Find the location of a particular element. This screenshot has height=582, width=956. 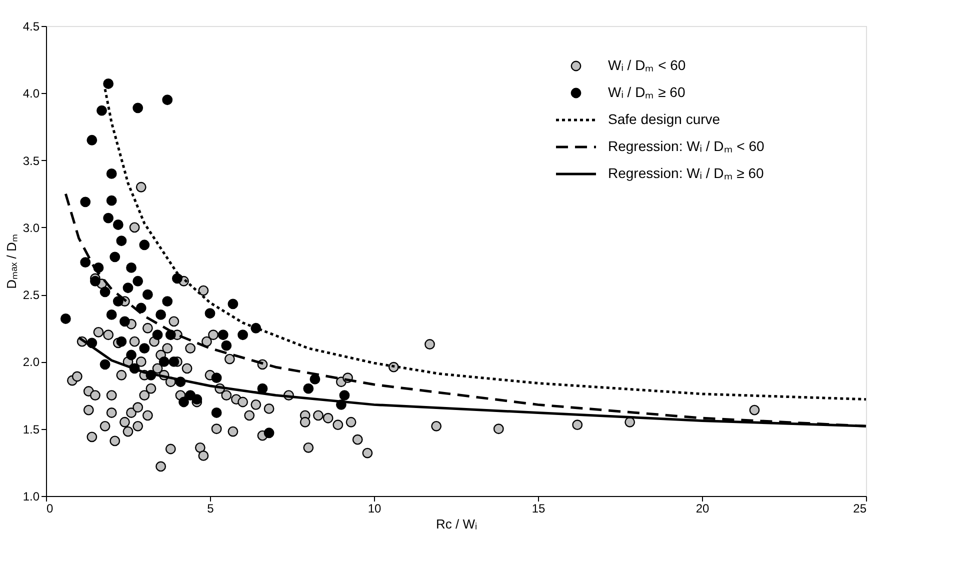

legend-label: Regression: Wᵢ / Dₘ < 60 is located at coordinates (686, 146).